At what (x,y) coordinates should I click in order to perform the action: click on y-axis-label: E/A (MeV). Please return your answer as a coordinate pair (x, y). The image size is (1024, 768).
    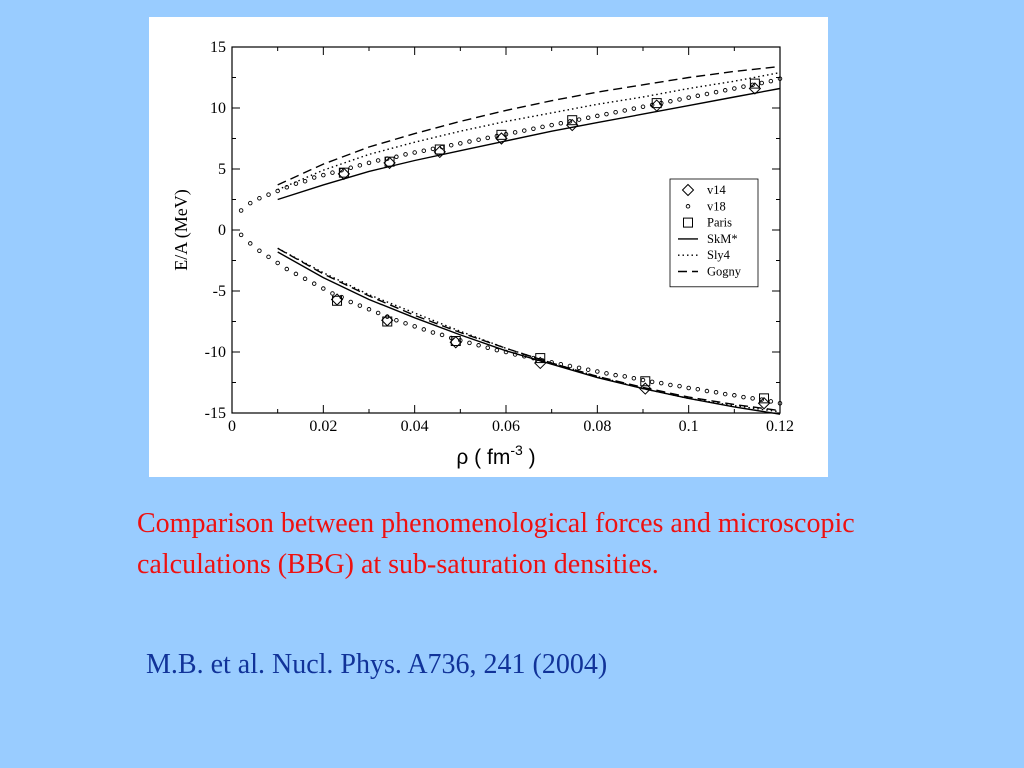
    Looking at the image, I should click on (181, 229).